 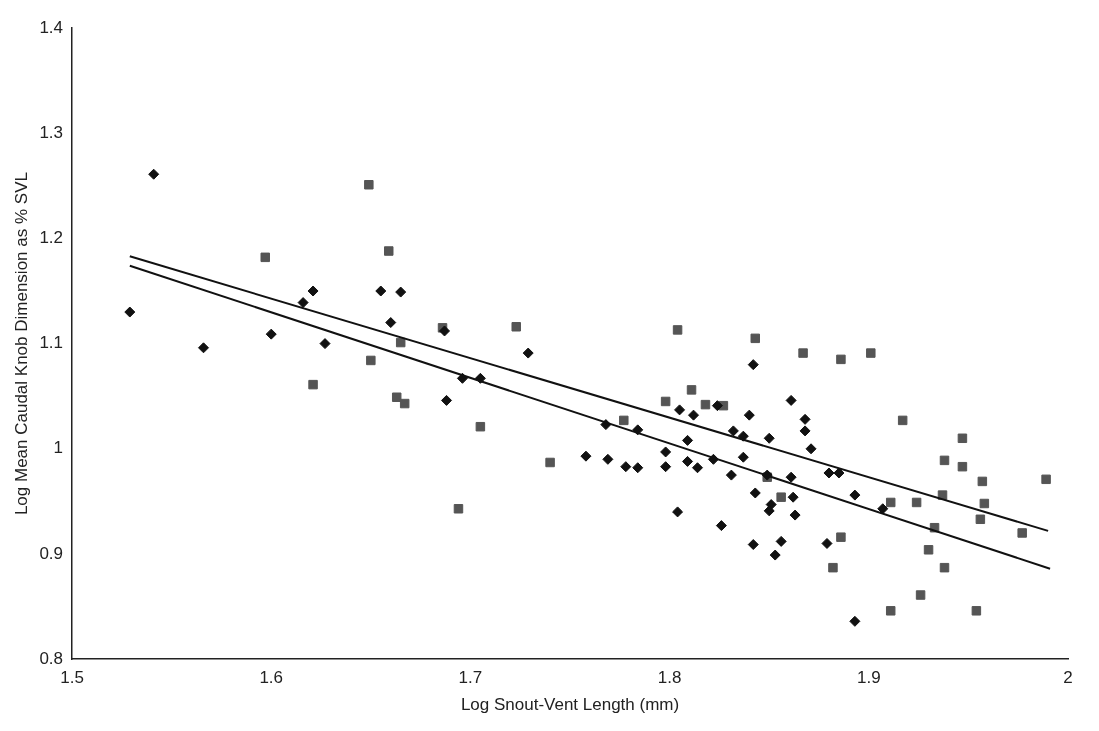 What do you see at coordinates (51, 132) in the screenshot?
I see `y-tick-label: 1.3` at bounding box center [51, 132].